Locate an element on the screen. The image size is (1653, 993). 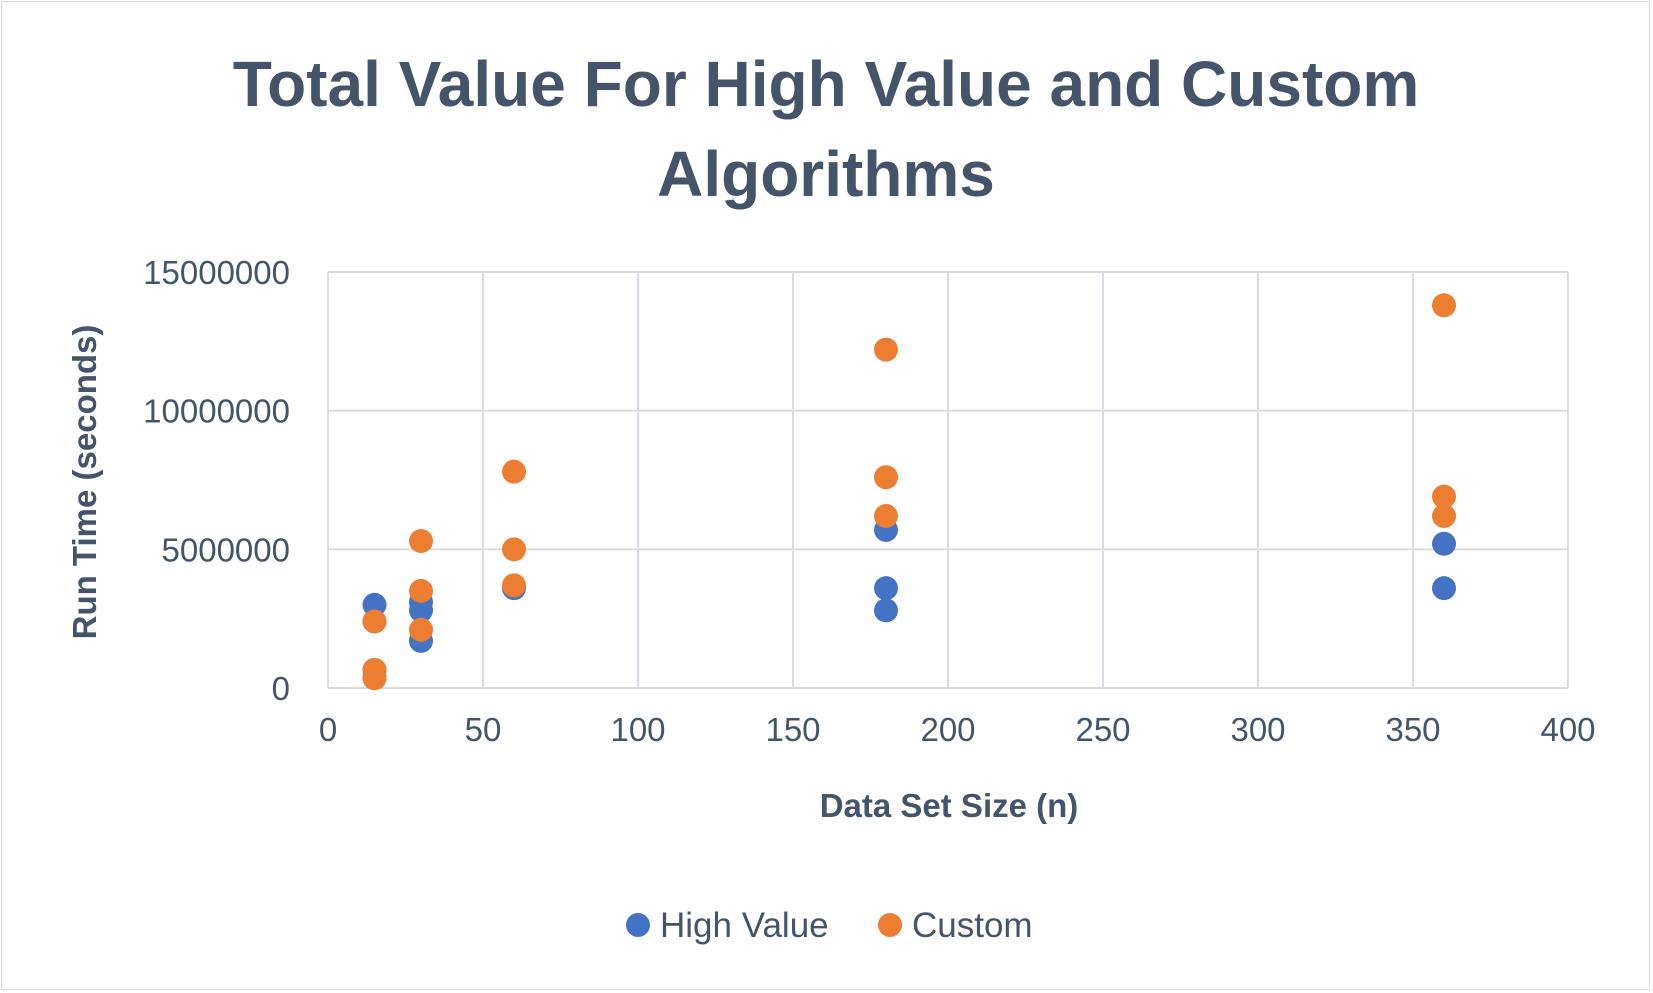
legend-item: High Value is located at coordinates (727, 925).